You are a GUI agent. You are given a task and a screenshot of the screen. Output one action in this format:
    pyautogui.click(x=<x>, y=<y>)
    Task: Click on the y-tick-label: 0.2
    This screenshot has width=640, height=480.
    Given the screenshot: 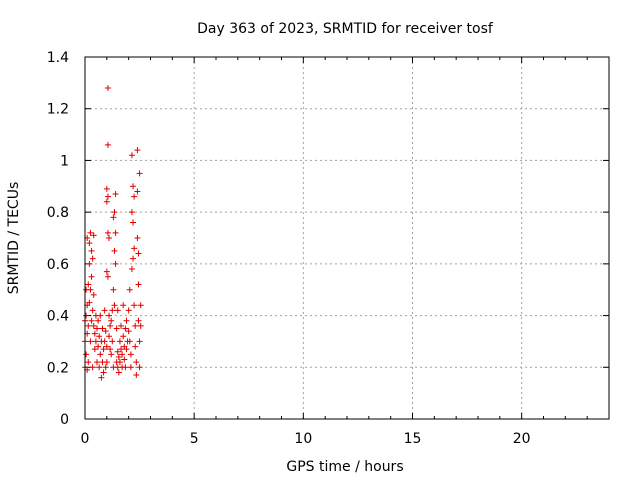 What is the action you would take?
    pyautogui.click(x=58, y=368)
    